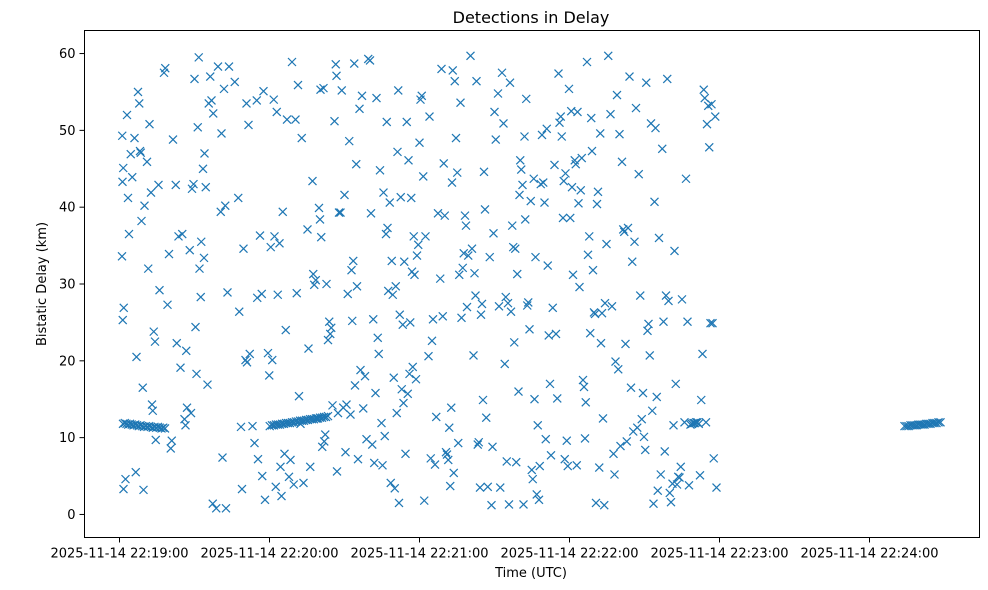 Image resolution: width=988 pixels, height=590 pixels. I want to click on y-tick-label: 30, so click(67, 285).